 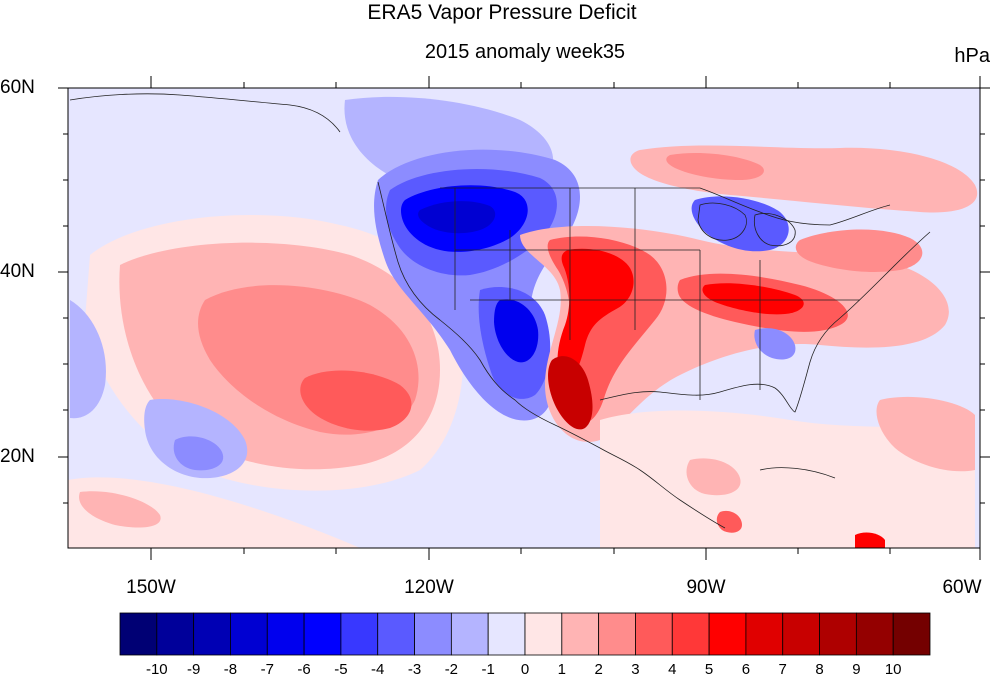 I want to click on northeast-warm, so click(x=859, y=251).